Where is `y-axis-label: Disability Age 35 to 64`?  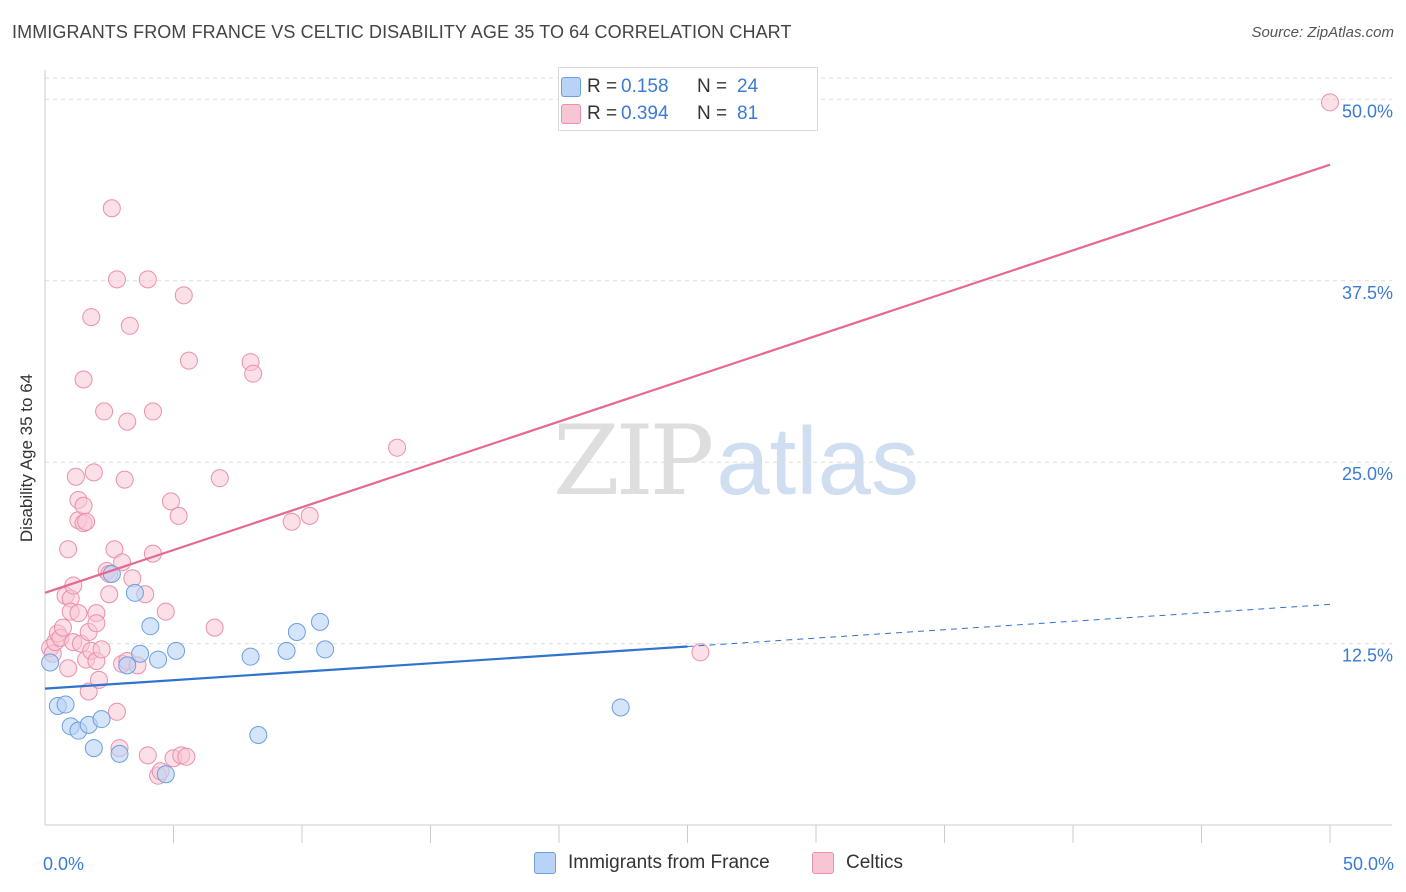 y-axis-label: Disability Age 35 to 64 is located at coordinates (26, 458).